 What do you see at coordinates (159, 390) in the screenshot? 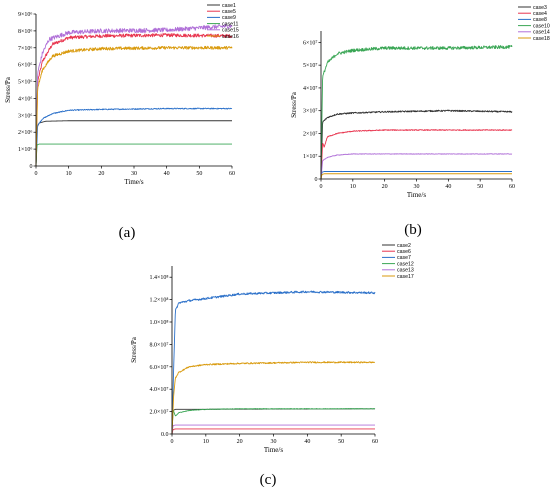
I see `y-tick-label: 4.0×10⁷` at bounding box center [159, 390].